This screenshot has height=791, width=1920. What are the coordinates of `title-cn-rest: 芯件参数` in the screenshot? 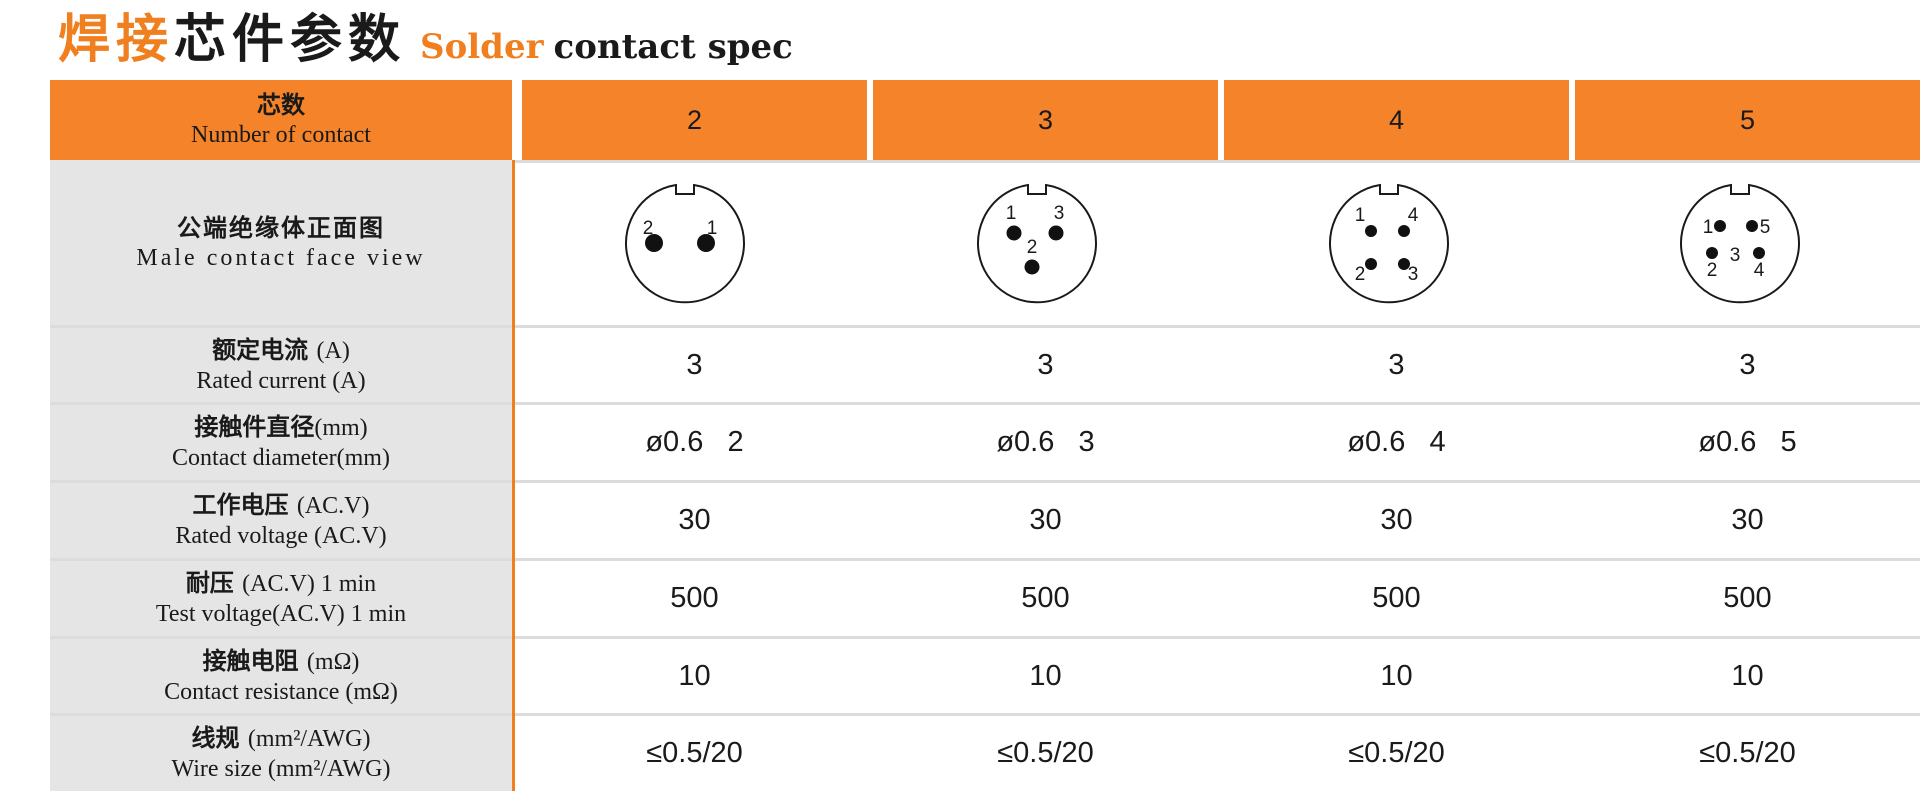 It's located at (290, 40).